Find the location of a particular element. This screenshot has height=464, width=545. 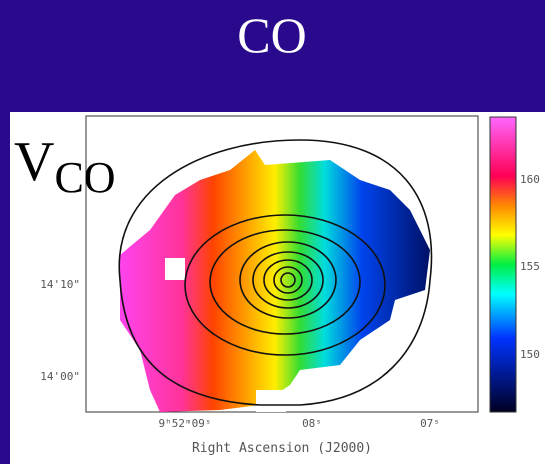

colorbar-label: 160 is located at coordinates (530, 179).